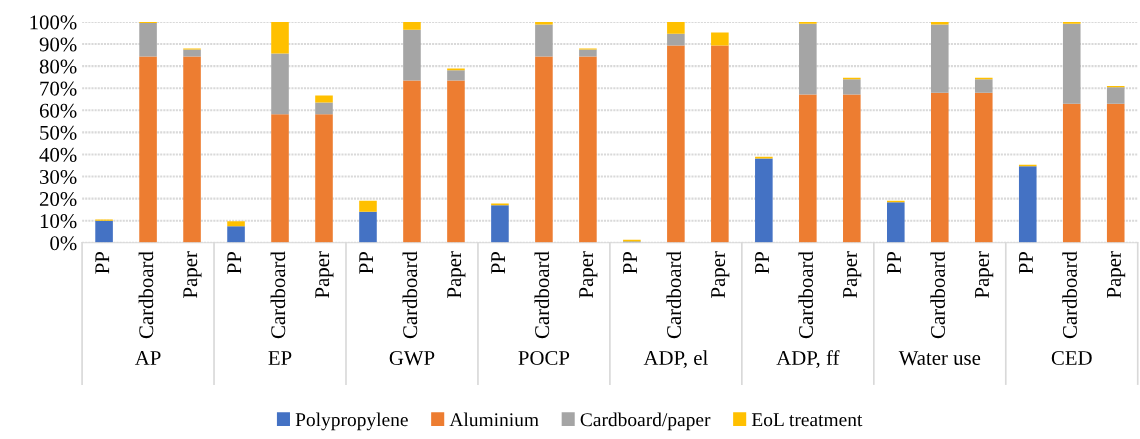 Image resolution: width=1140 pixels, height=439 pixels. What do you see at coordinates (58, 44) in the screenshot?
I see `y-tick-label: 90%` at bounding box center [58, 44].